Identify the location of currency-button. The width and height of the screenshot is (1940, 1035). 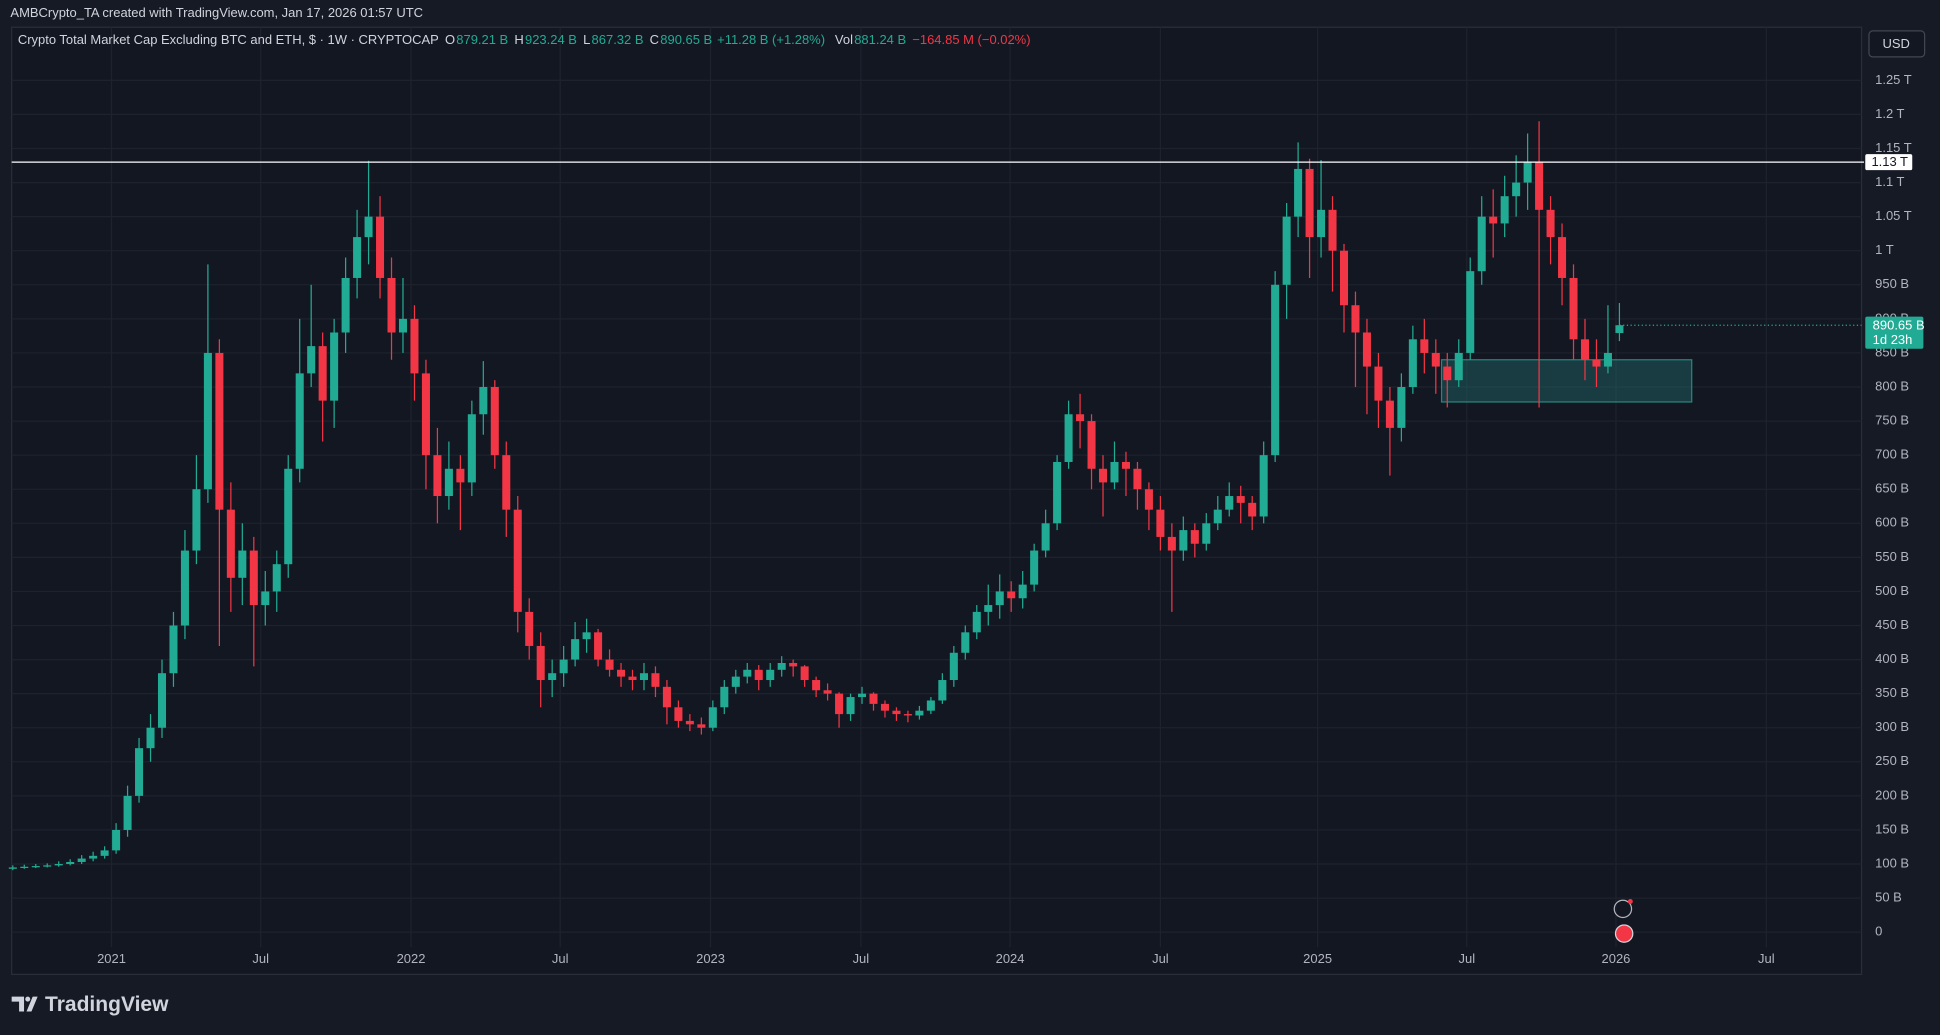
(1897, 44).